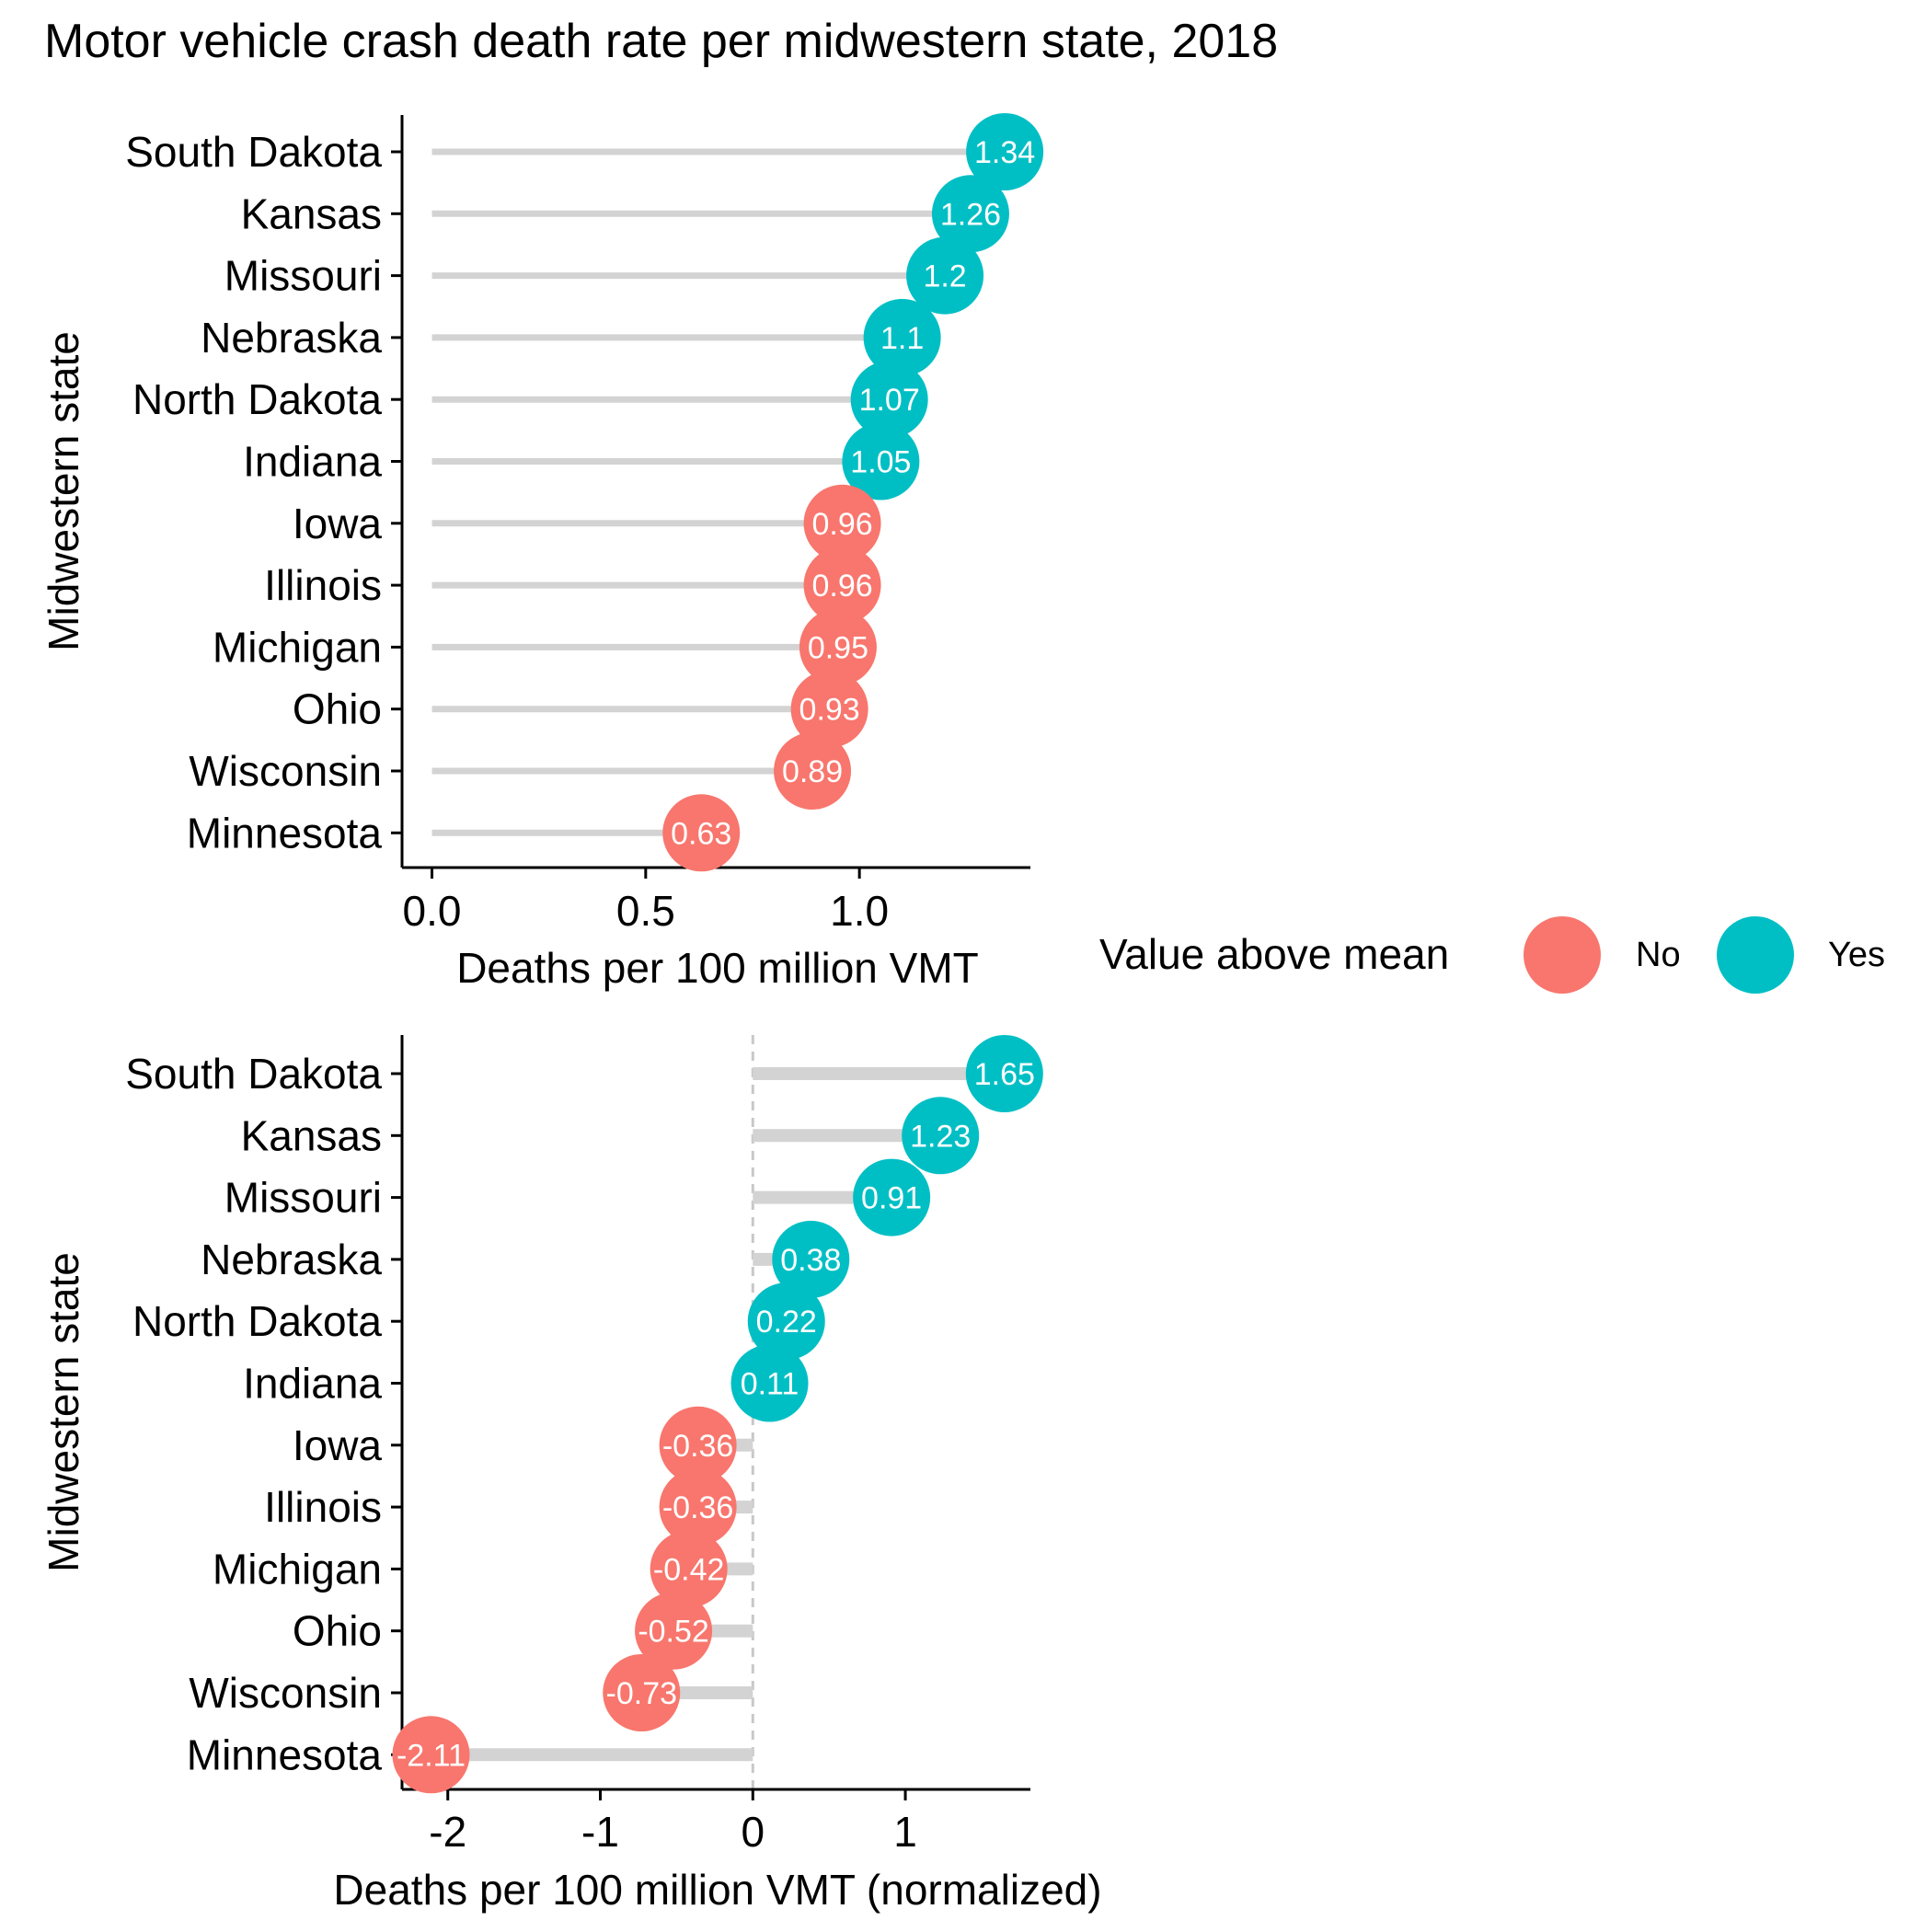 This screenshot has width=1932, height=1932. I want to click on data-label: 1.2, so click(945, 276).